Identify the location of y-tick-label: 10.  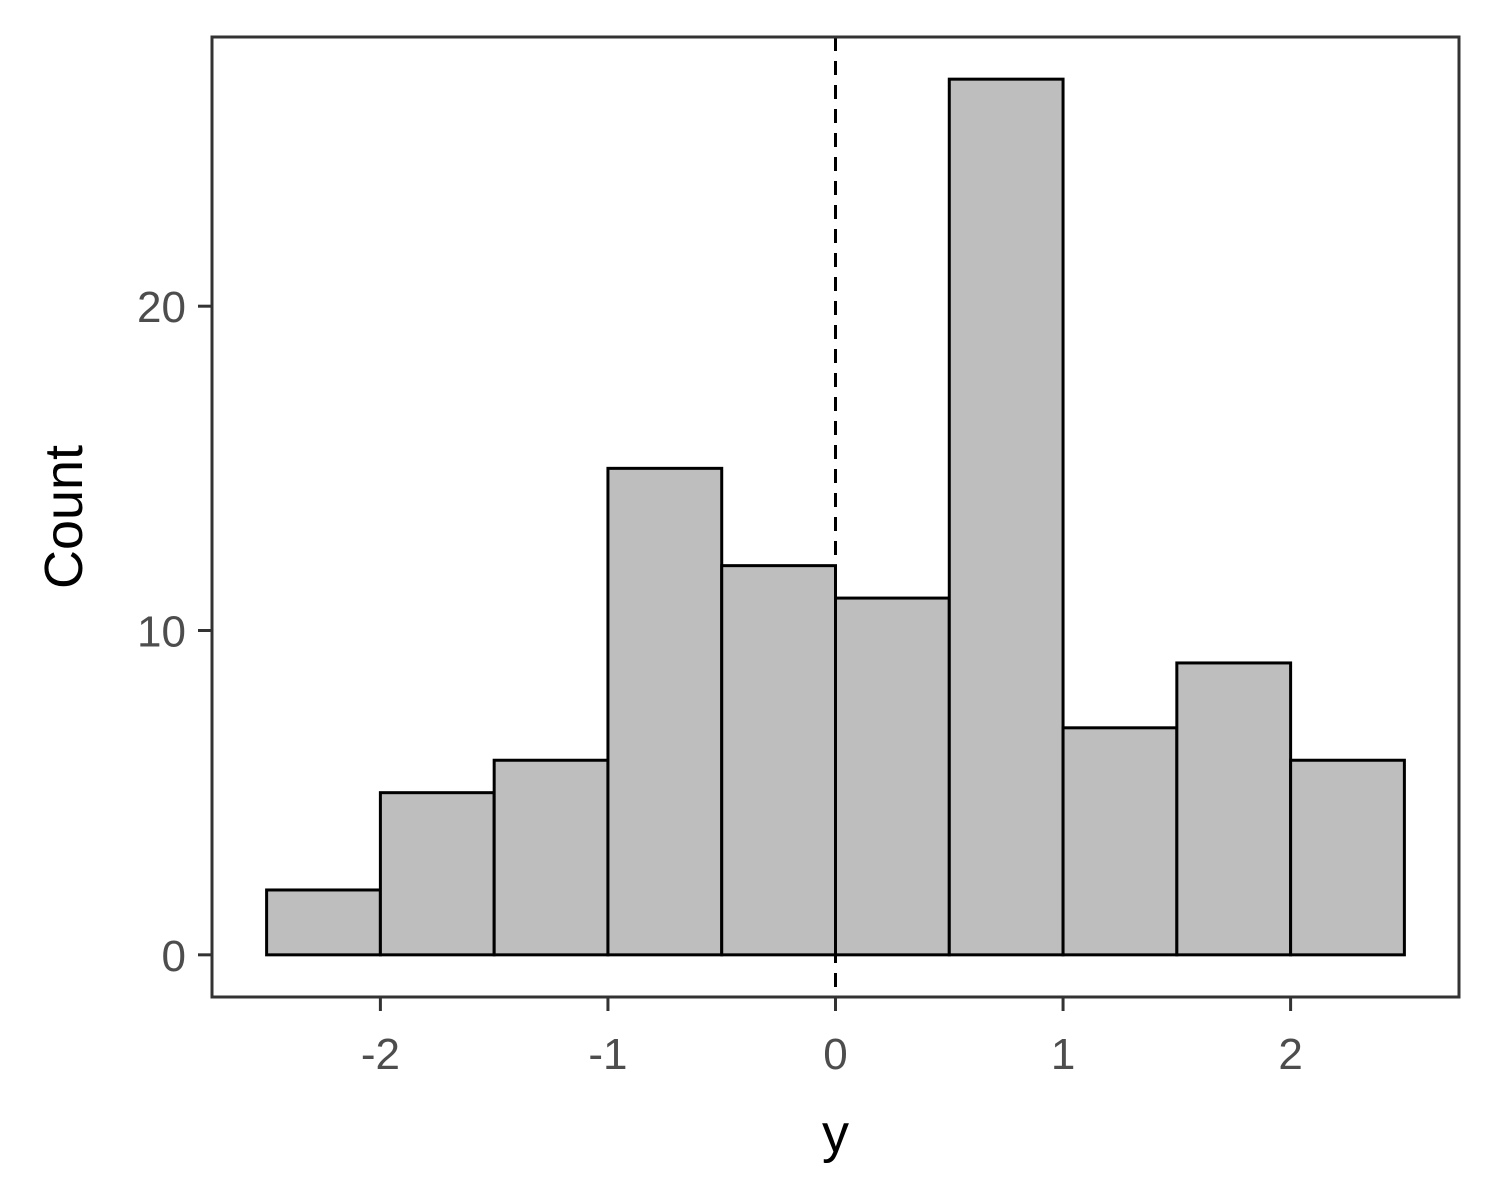
(161, 632).